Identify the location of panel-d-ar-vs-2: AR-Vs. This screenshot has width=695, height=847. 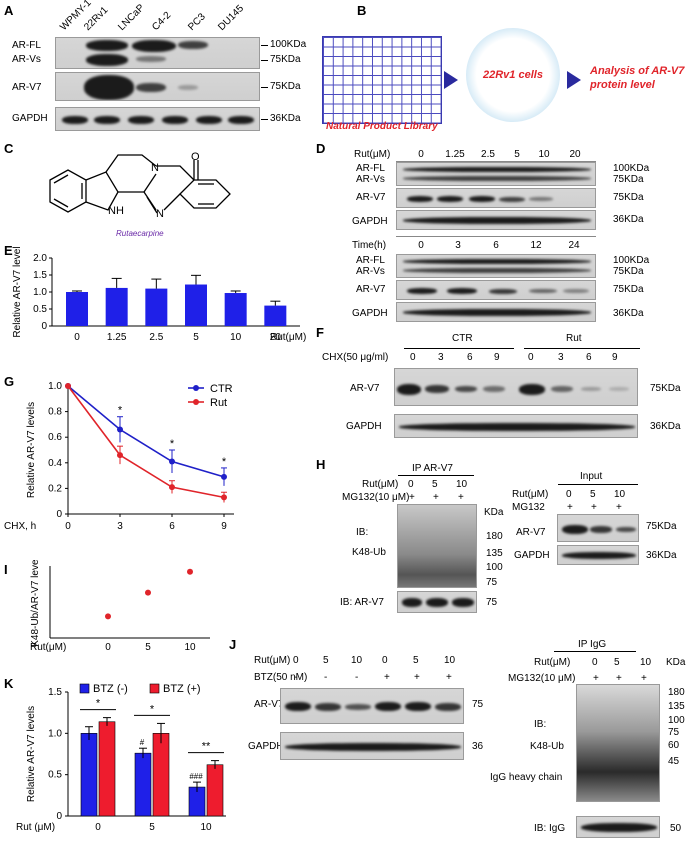
(370, 271).